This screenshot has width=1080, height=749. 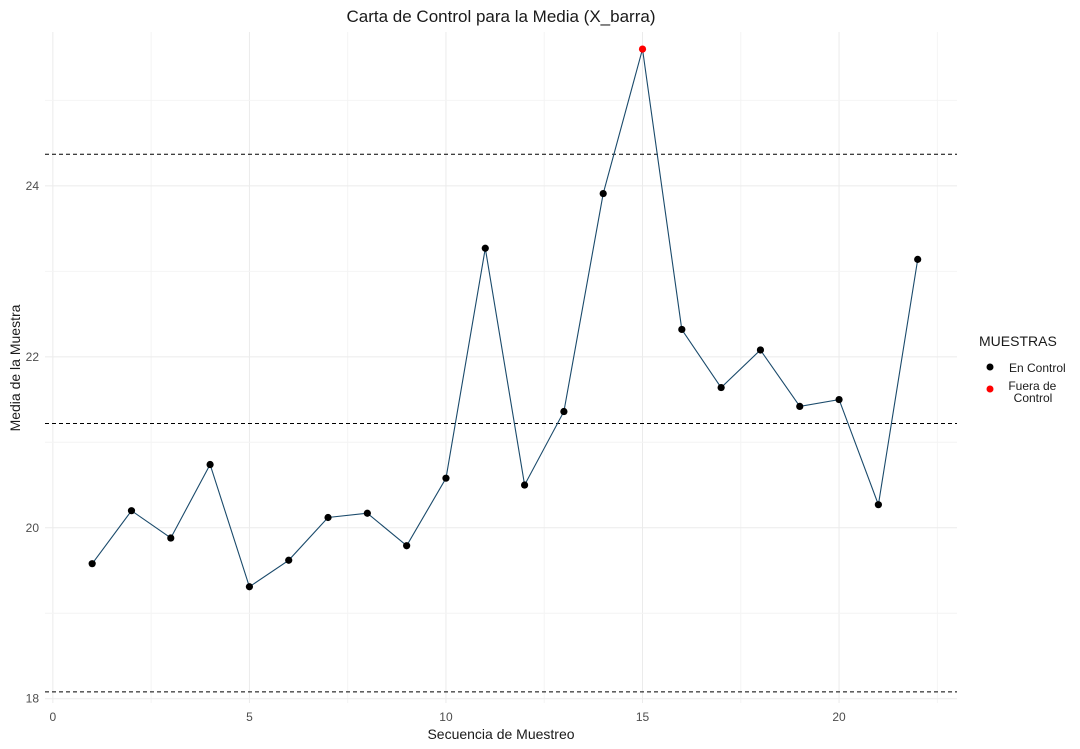 I want to click on x-tick-label: 10, so click(x=446, y=717).